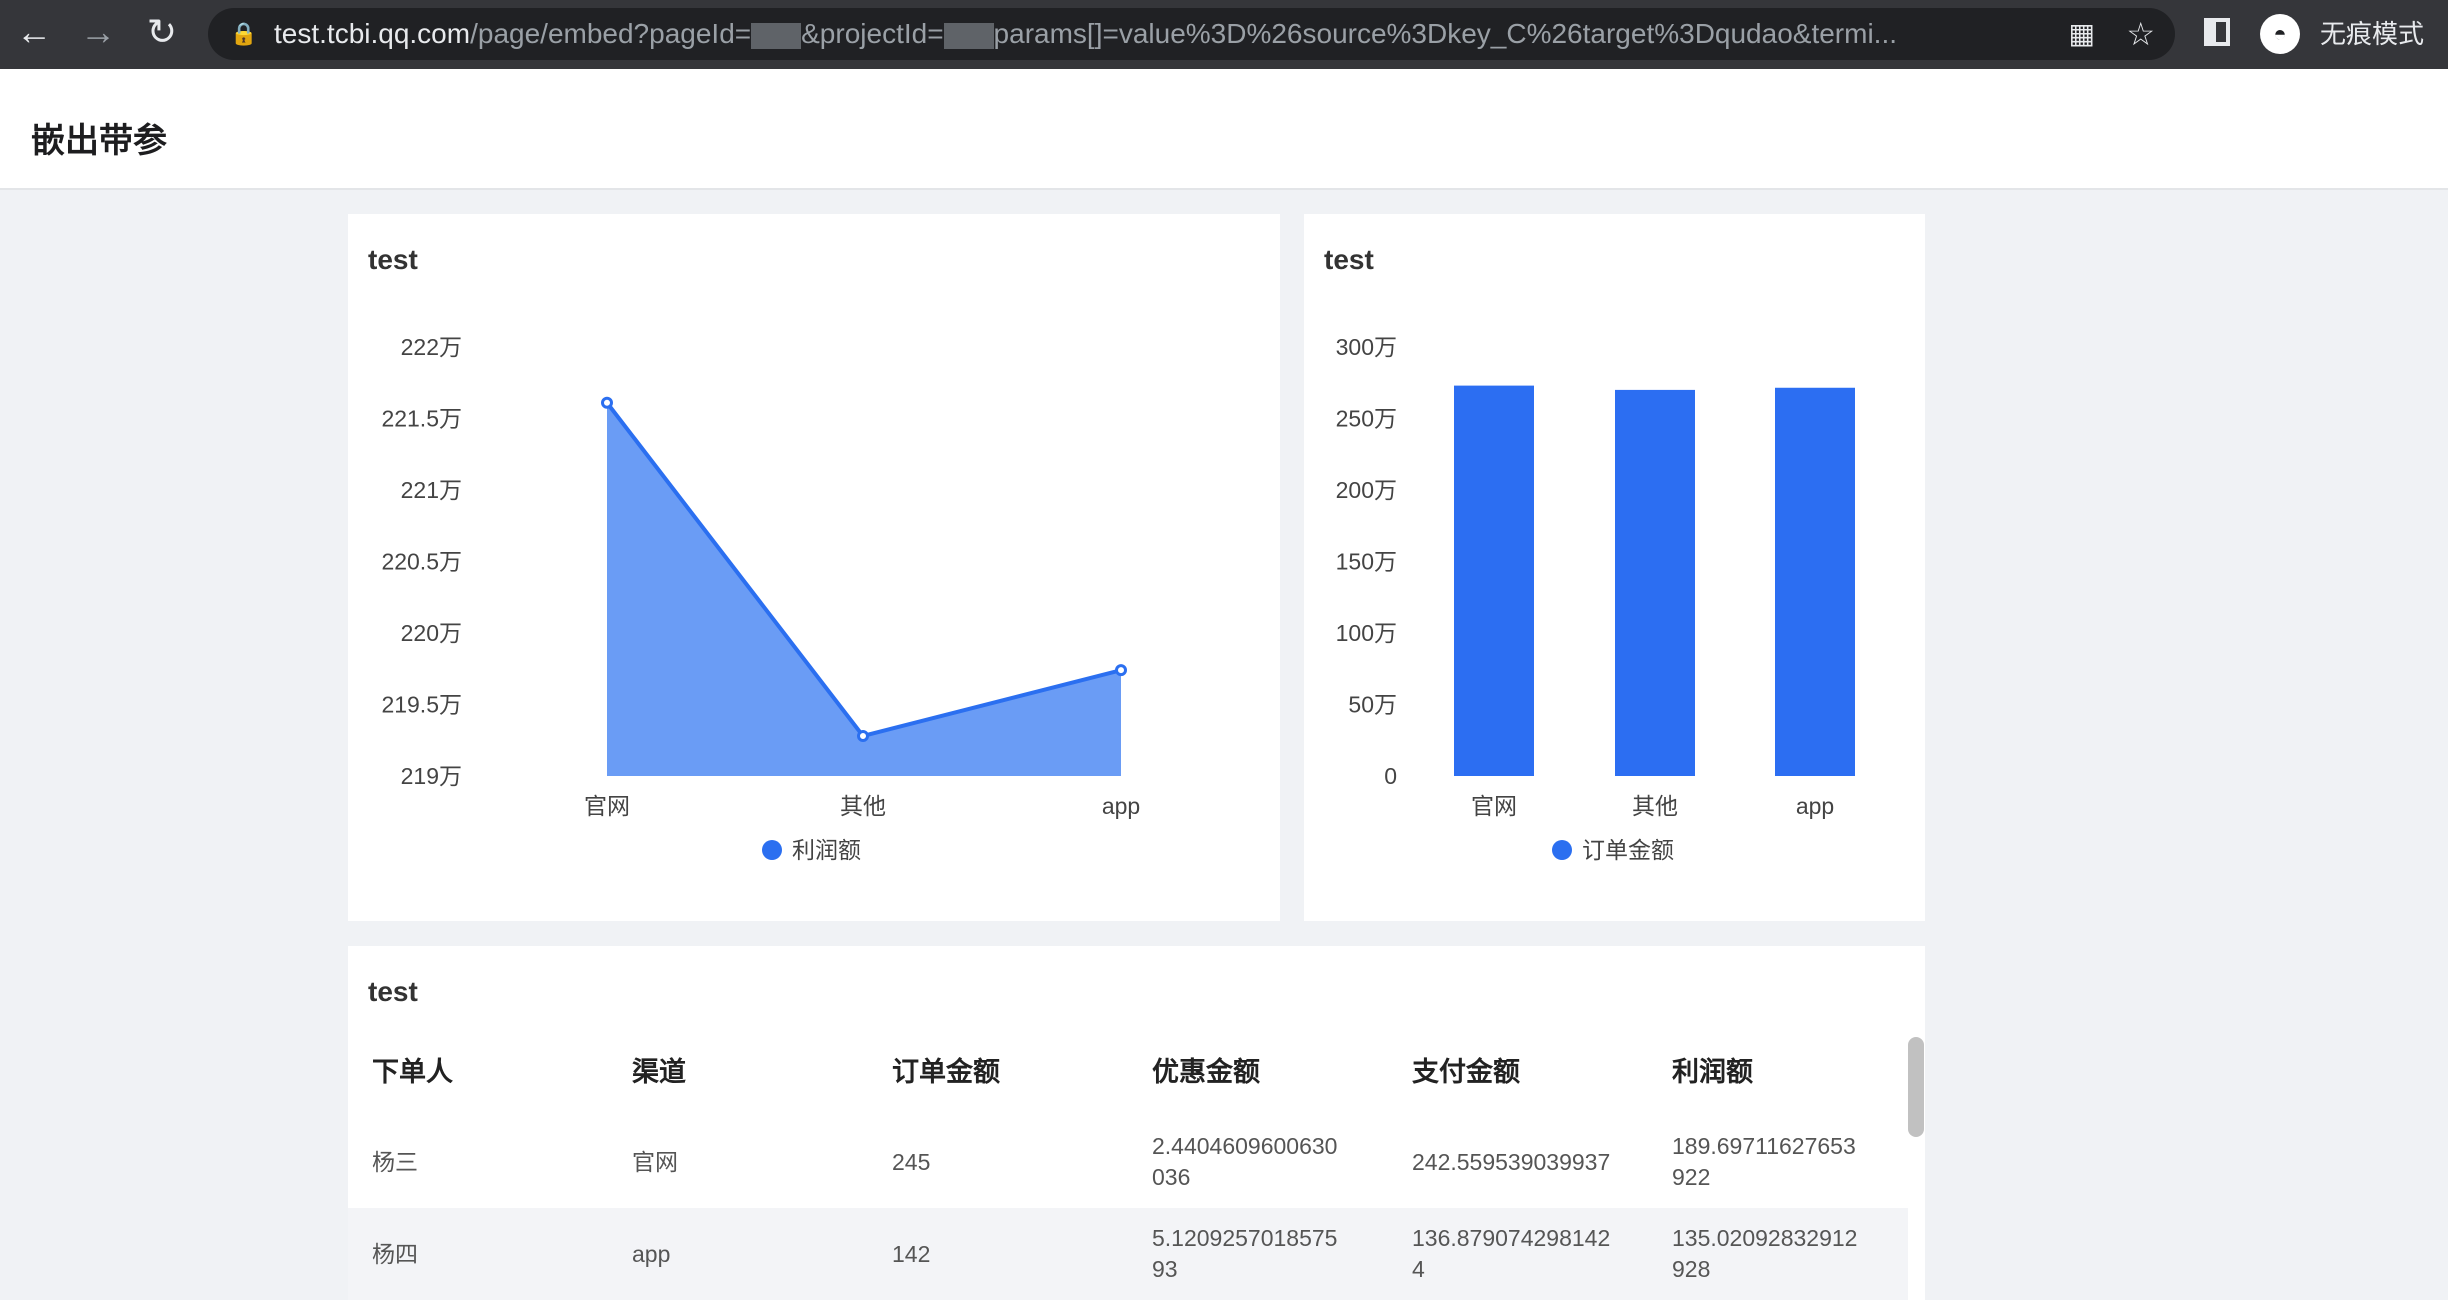 The image size is (2448, 1300). I want to click on lock-icon: 🔒, so click(244, 33).